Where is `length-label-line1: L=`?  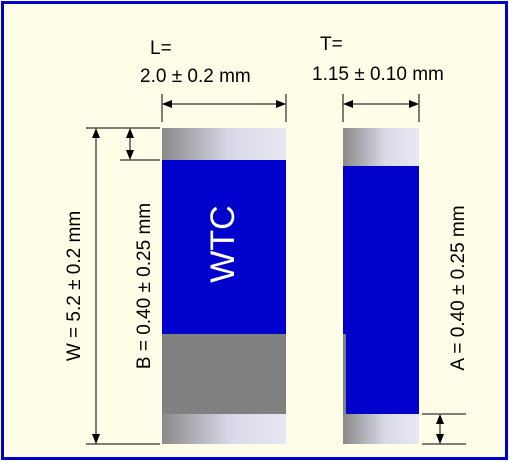
length-label-line1: L= is located at coordinates (161, 48).